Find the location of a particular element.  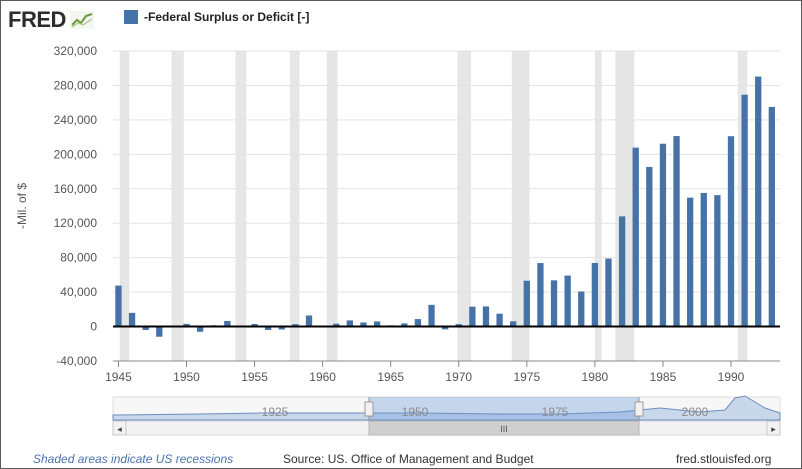

chart-legend: -Federal Surplus or Deficit [-] is located at coordinates (216, 17).